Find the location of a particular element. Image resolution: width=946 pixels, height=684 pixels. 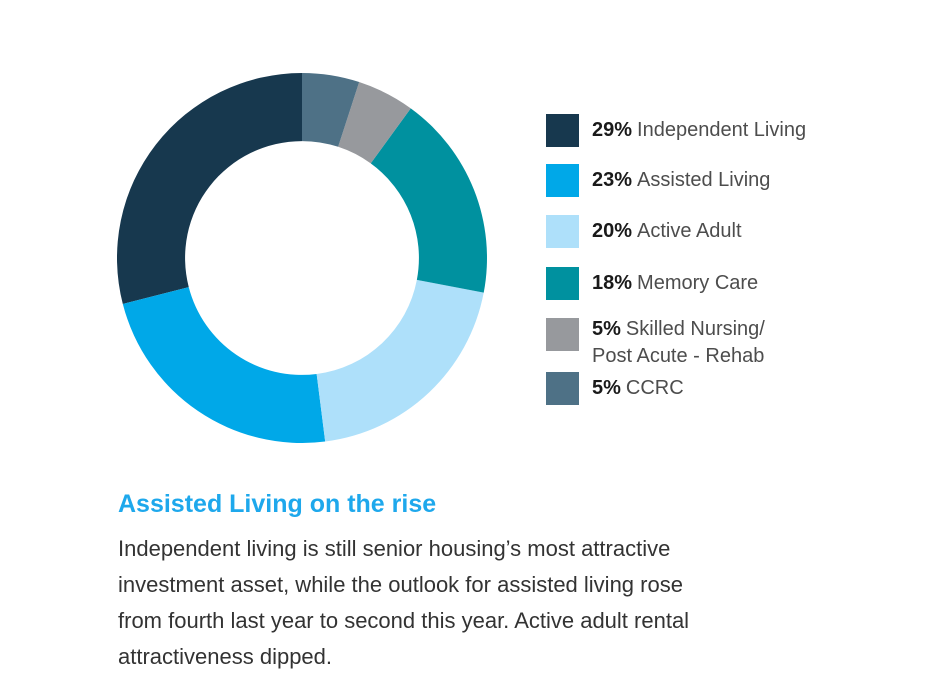

legend-label: 5% CCRC is located at coordinates (638, 388).